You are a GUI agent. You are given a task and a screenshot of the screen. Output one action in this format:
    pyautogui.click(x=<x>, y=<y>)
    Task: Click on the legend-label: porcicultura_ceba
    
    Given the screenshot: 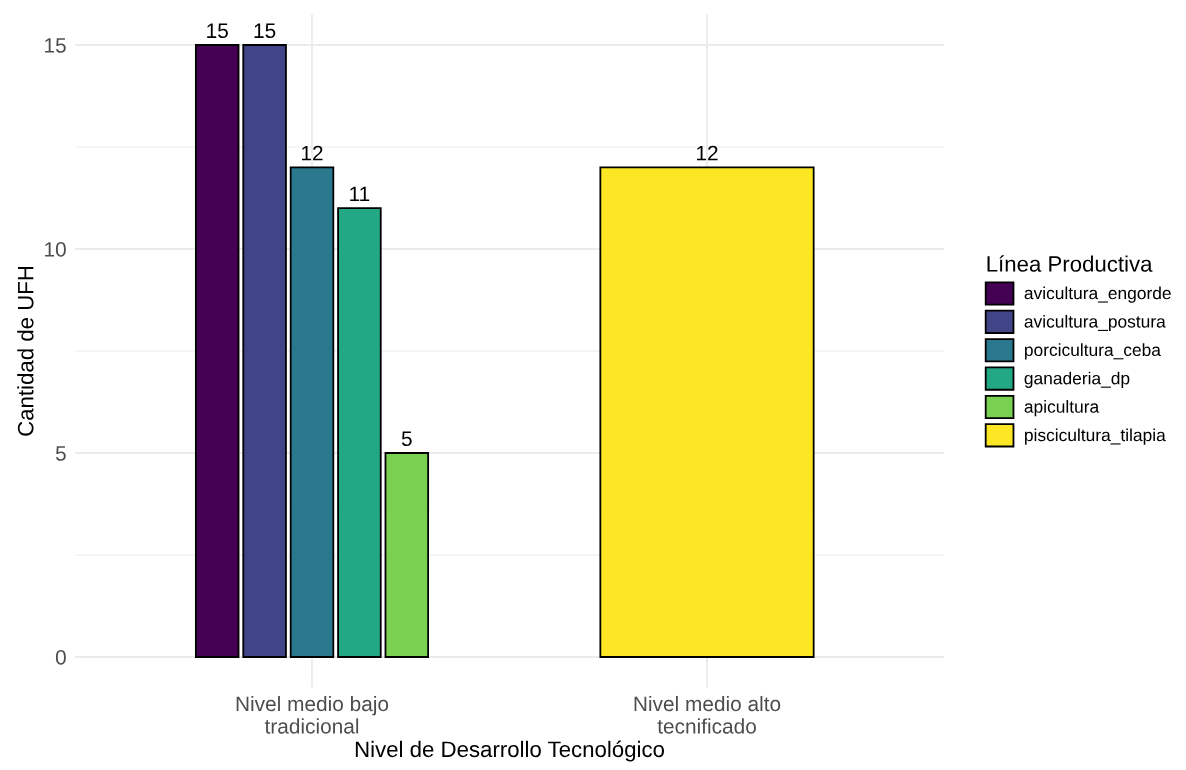 What is the action you would take?
    pyautogui.click(x=1093, y=351)
    